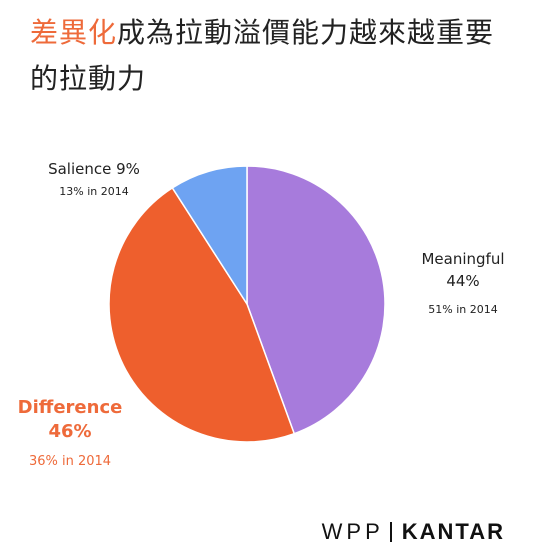 The width and height of the screenshot is (533, 557). I want to click on difference-label: Difference 46% 36% in 2014, so click(70, 434).